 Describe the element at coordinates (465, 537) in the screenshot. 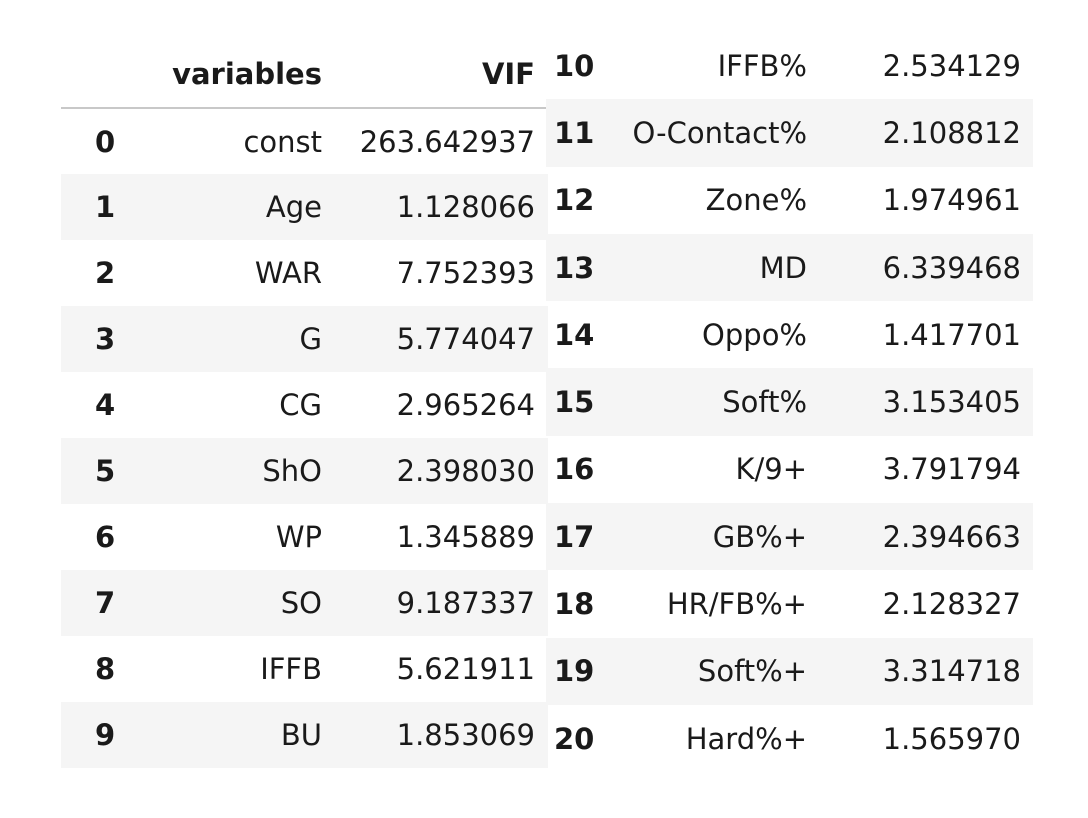

I see `vif-value-cell: 1.345889` at that location.